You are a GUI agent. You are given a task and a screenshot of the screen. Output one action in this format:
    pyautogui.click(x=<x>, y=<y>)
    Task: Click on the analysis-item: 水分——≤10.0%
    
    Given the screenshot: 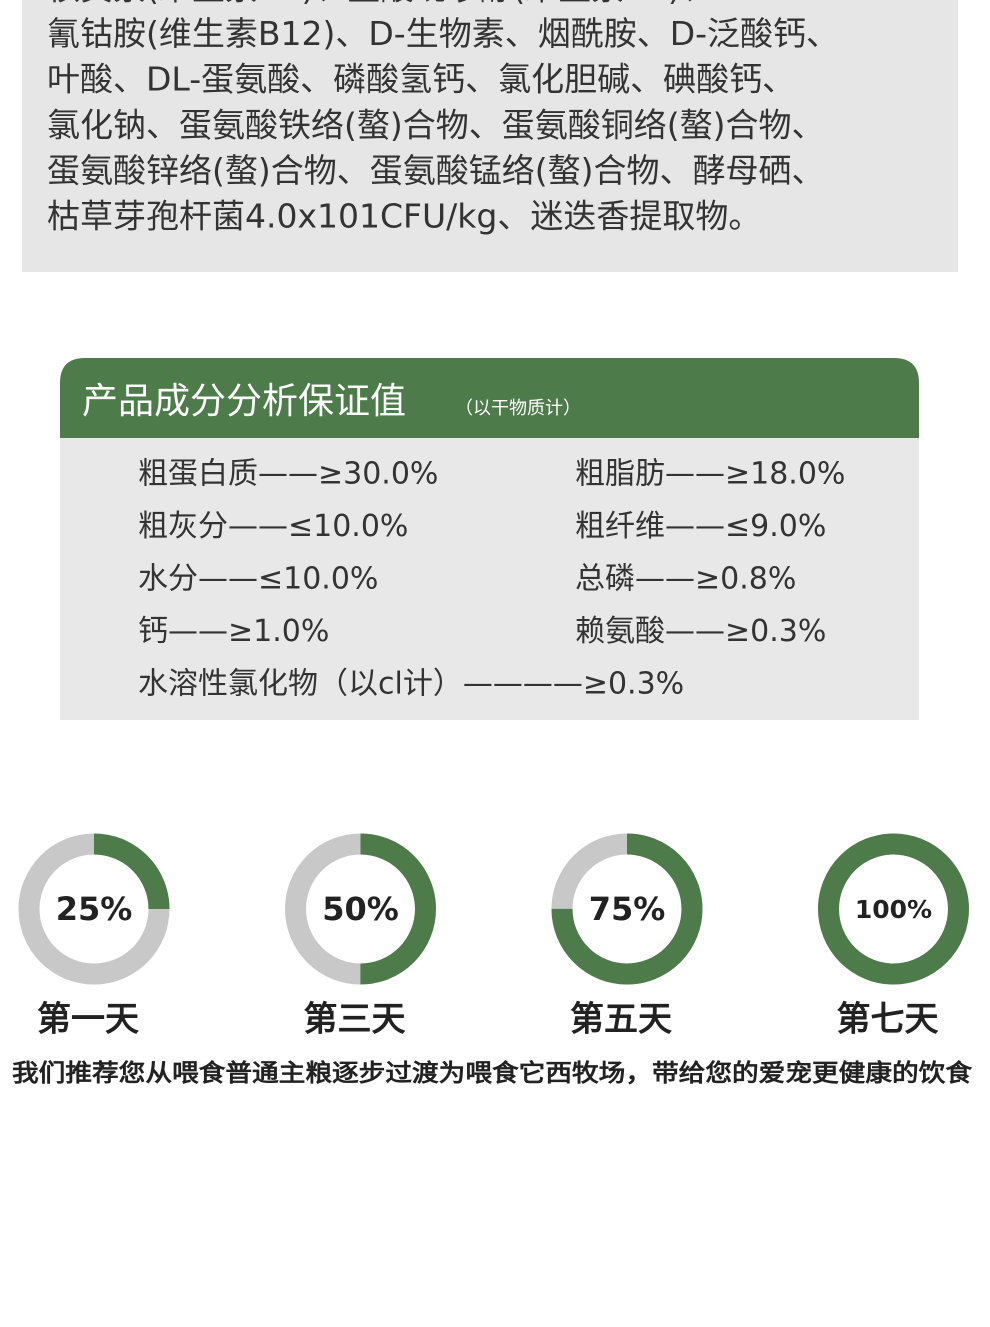 What is the action you would take?
    pyautogui.click(x=258, y=579)
    